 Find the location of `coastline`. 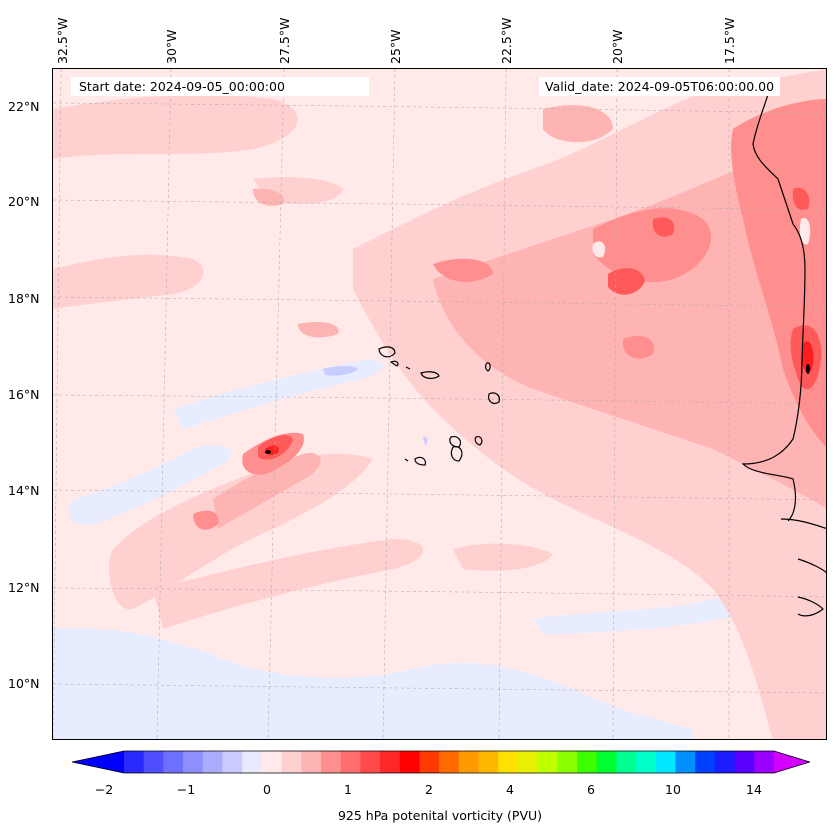

coastline is located at coordinates (783, 346).